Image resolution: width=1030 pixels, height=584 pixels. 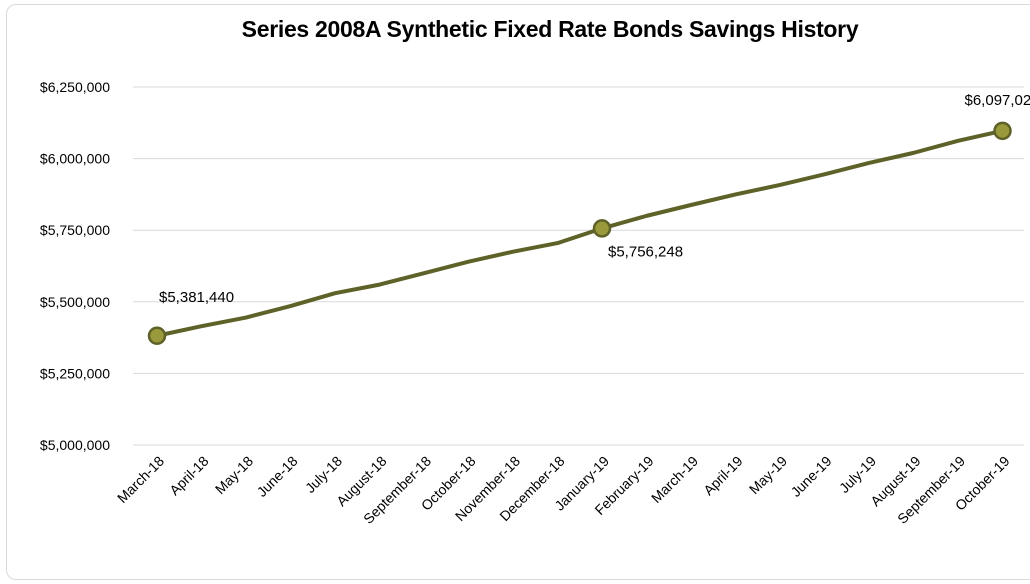 What do you see at coordinates (189, 476) in the screenshot?
I see `x-tick-label: April-18` at bounding box center [189, 476].